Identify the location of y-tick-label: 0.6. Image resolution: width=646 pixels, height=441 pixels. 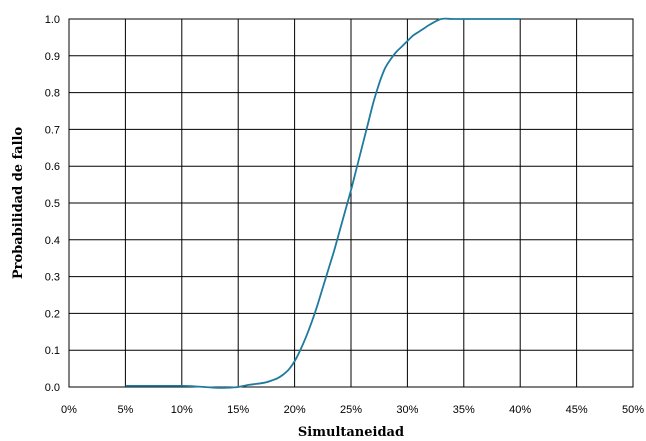
(52, 167).